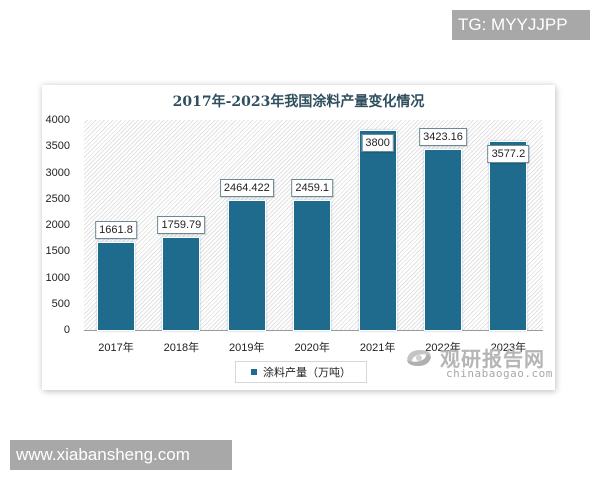 The width and height of the screenshot is (600, 480). Describe the element at coordinates (377, 142) in the screenshot. I see `value-label: 3800` at that location.